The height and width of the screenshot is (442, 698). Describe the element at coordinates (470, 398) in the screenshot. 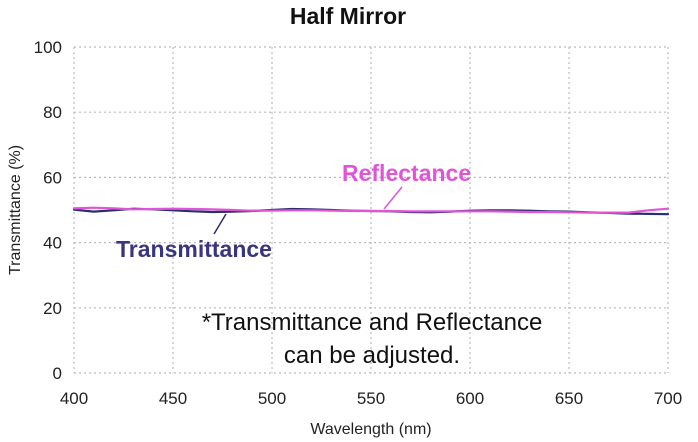

I see `x-tick-label: 600` at that location.